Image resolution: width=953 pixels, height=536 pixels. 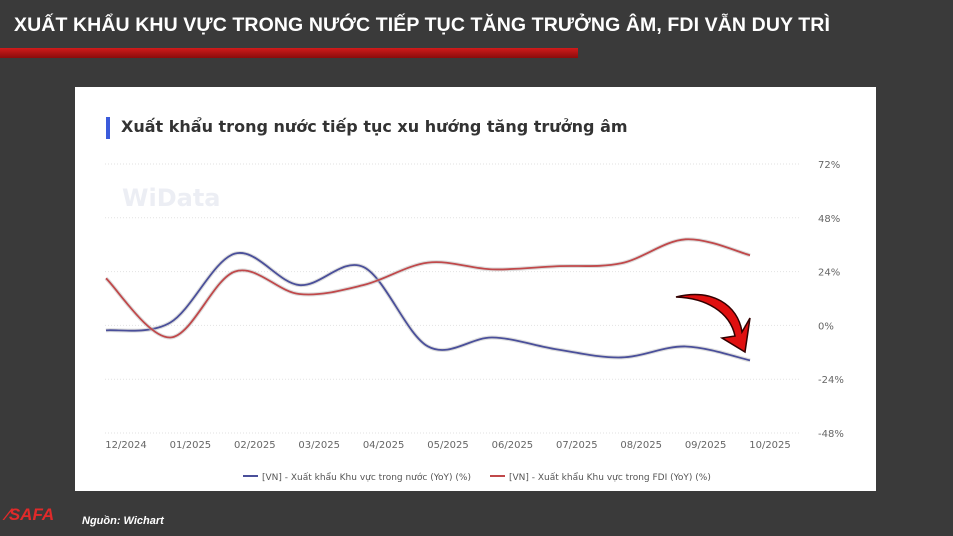 What do you see at coordinates (126, 445) in the screenshot?
I see `x-tick-label: 12/2024` at bounding box center [126, 445].